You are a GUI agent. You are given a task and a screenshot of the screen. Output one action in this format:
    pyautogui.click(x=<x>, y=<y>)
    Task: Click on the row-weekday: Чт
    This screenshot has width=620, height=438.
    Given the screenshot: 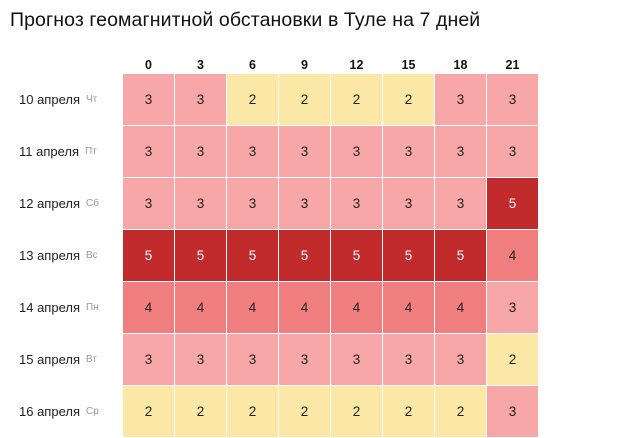 What is the action you would take?
    pyautogui.click(x=92, y=99)
    